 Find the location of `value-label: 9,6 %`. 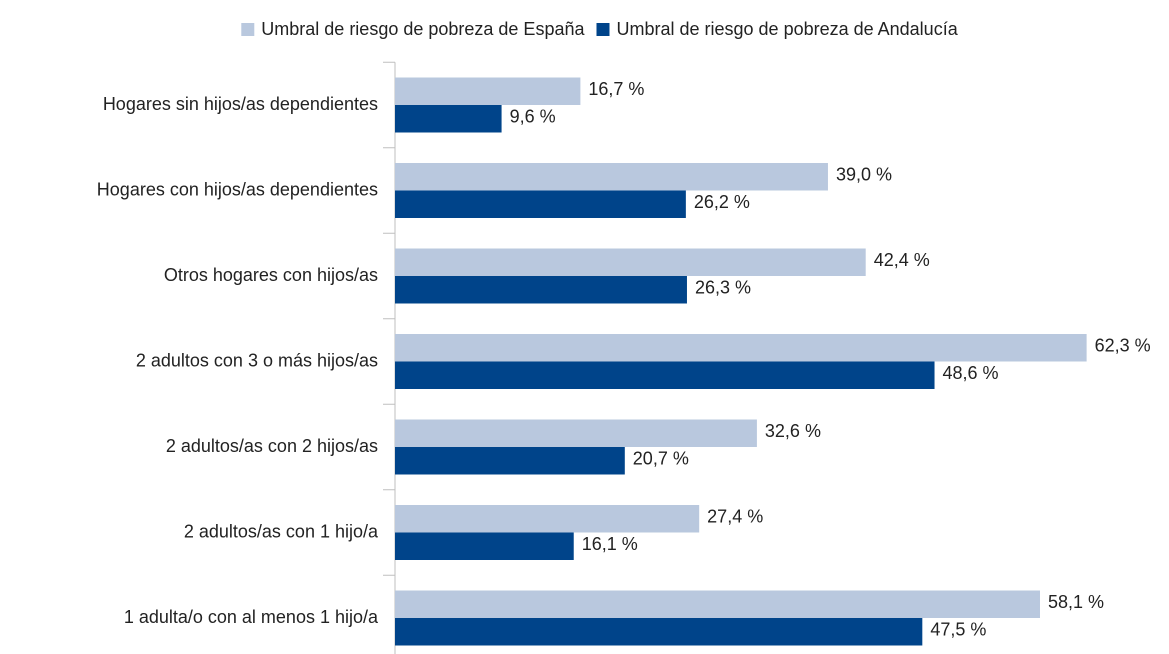

value-label: 9,6 % is located at coordinates (533, 117).